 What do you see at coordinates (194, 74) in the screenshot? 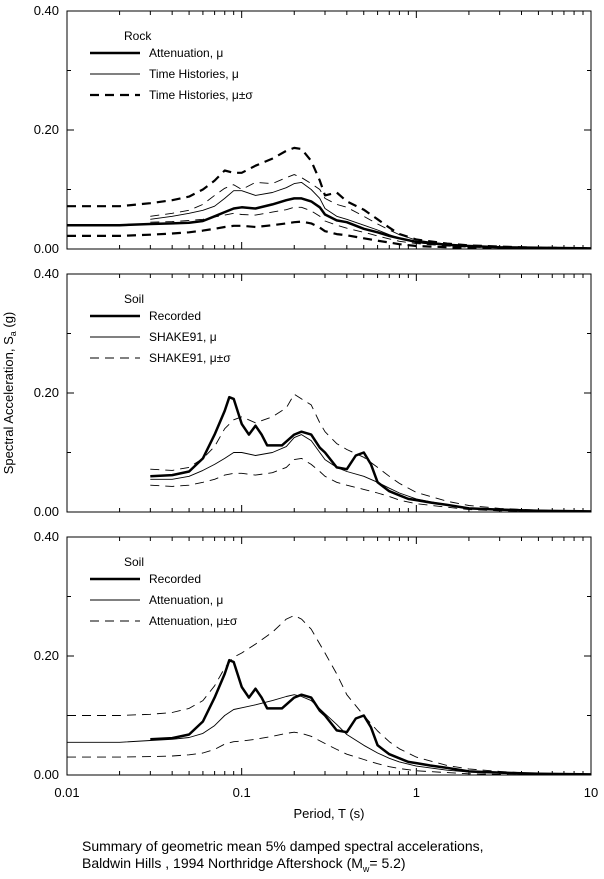
I see `legend-label: Time Histories, μ` at bounding box center [194, 74].